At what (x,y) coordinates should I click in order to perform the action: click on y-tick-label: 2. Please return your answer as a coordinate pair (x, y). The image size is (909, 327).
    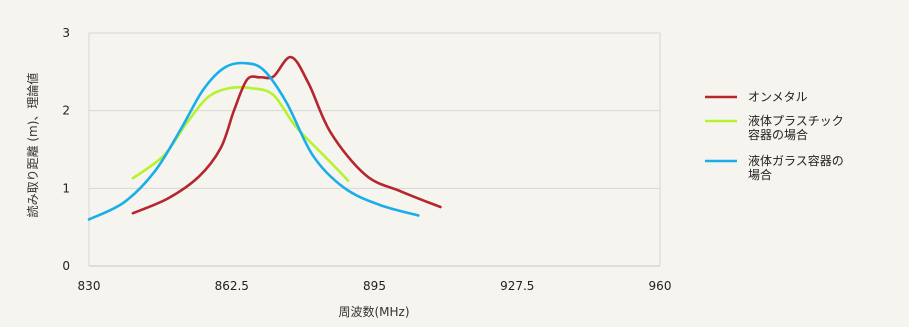
    Looking at the image, I should click on (66, 111).